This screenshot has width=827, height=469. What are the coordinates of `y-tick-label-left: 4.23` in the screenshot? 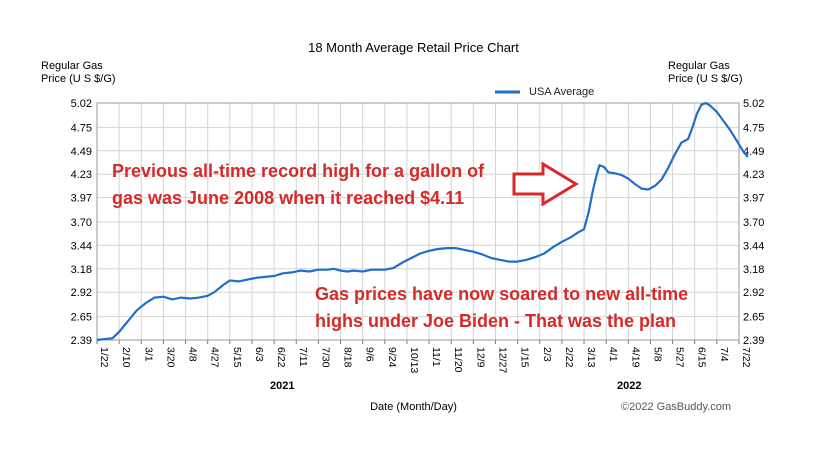 It's located at (81, 175).